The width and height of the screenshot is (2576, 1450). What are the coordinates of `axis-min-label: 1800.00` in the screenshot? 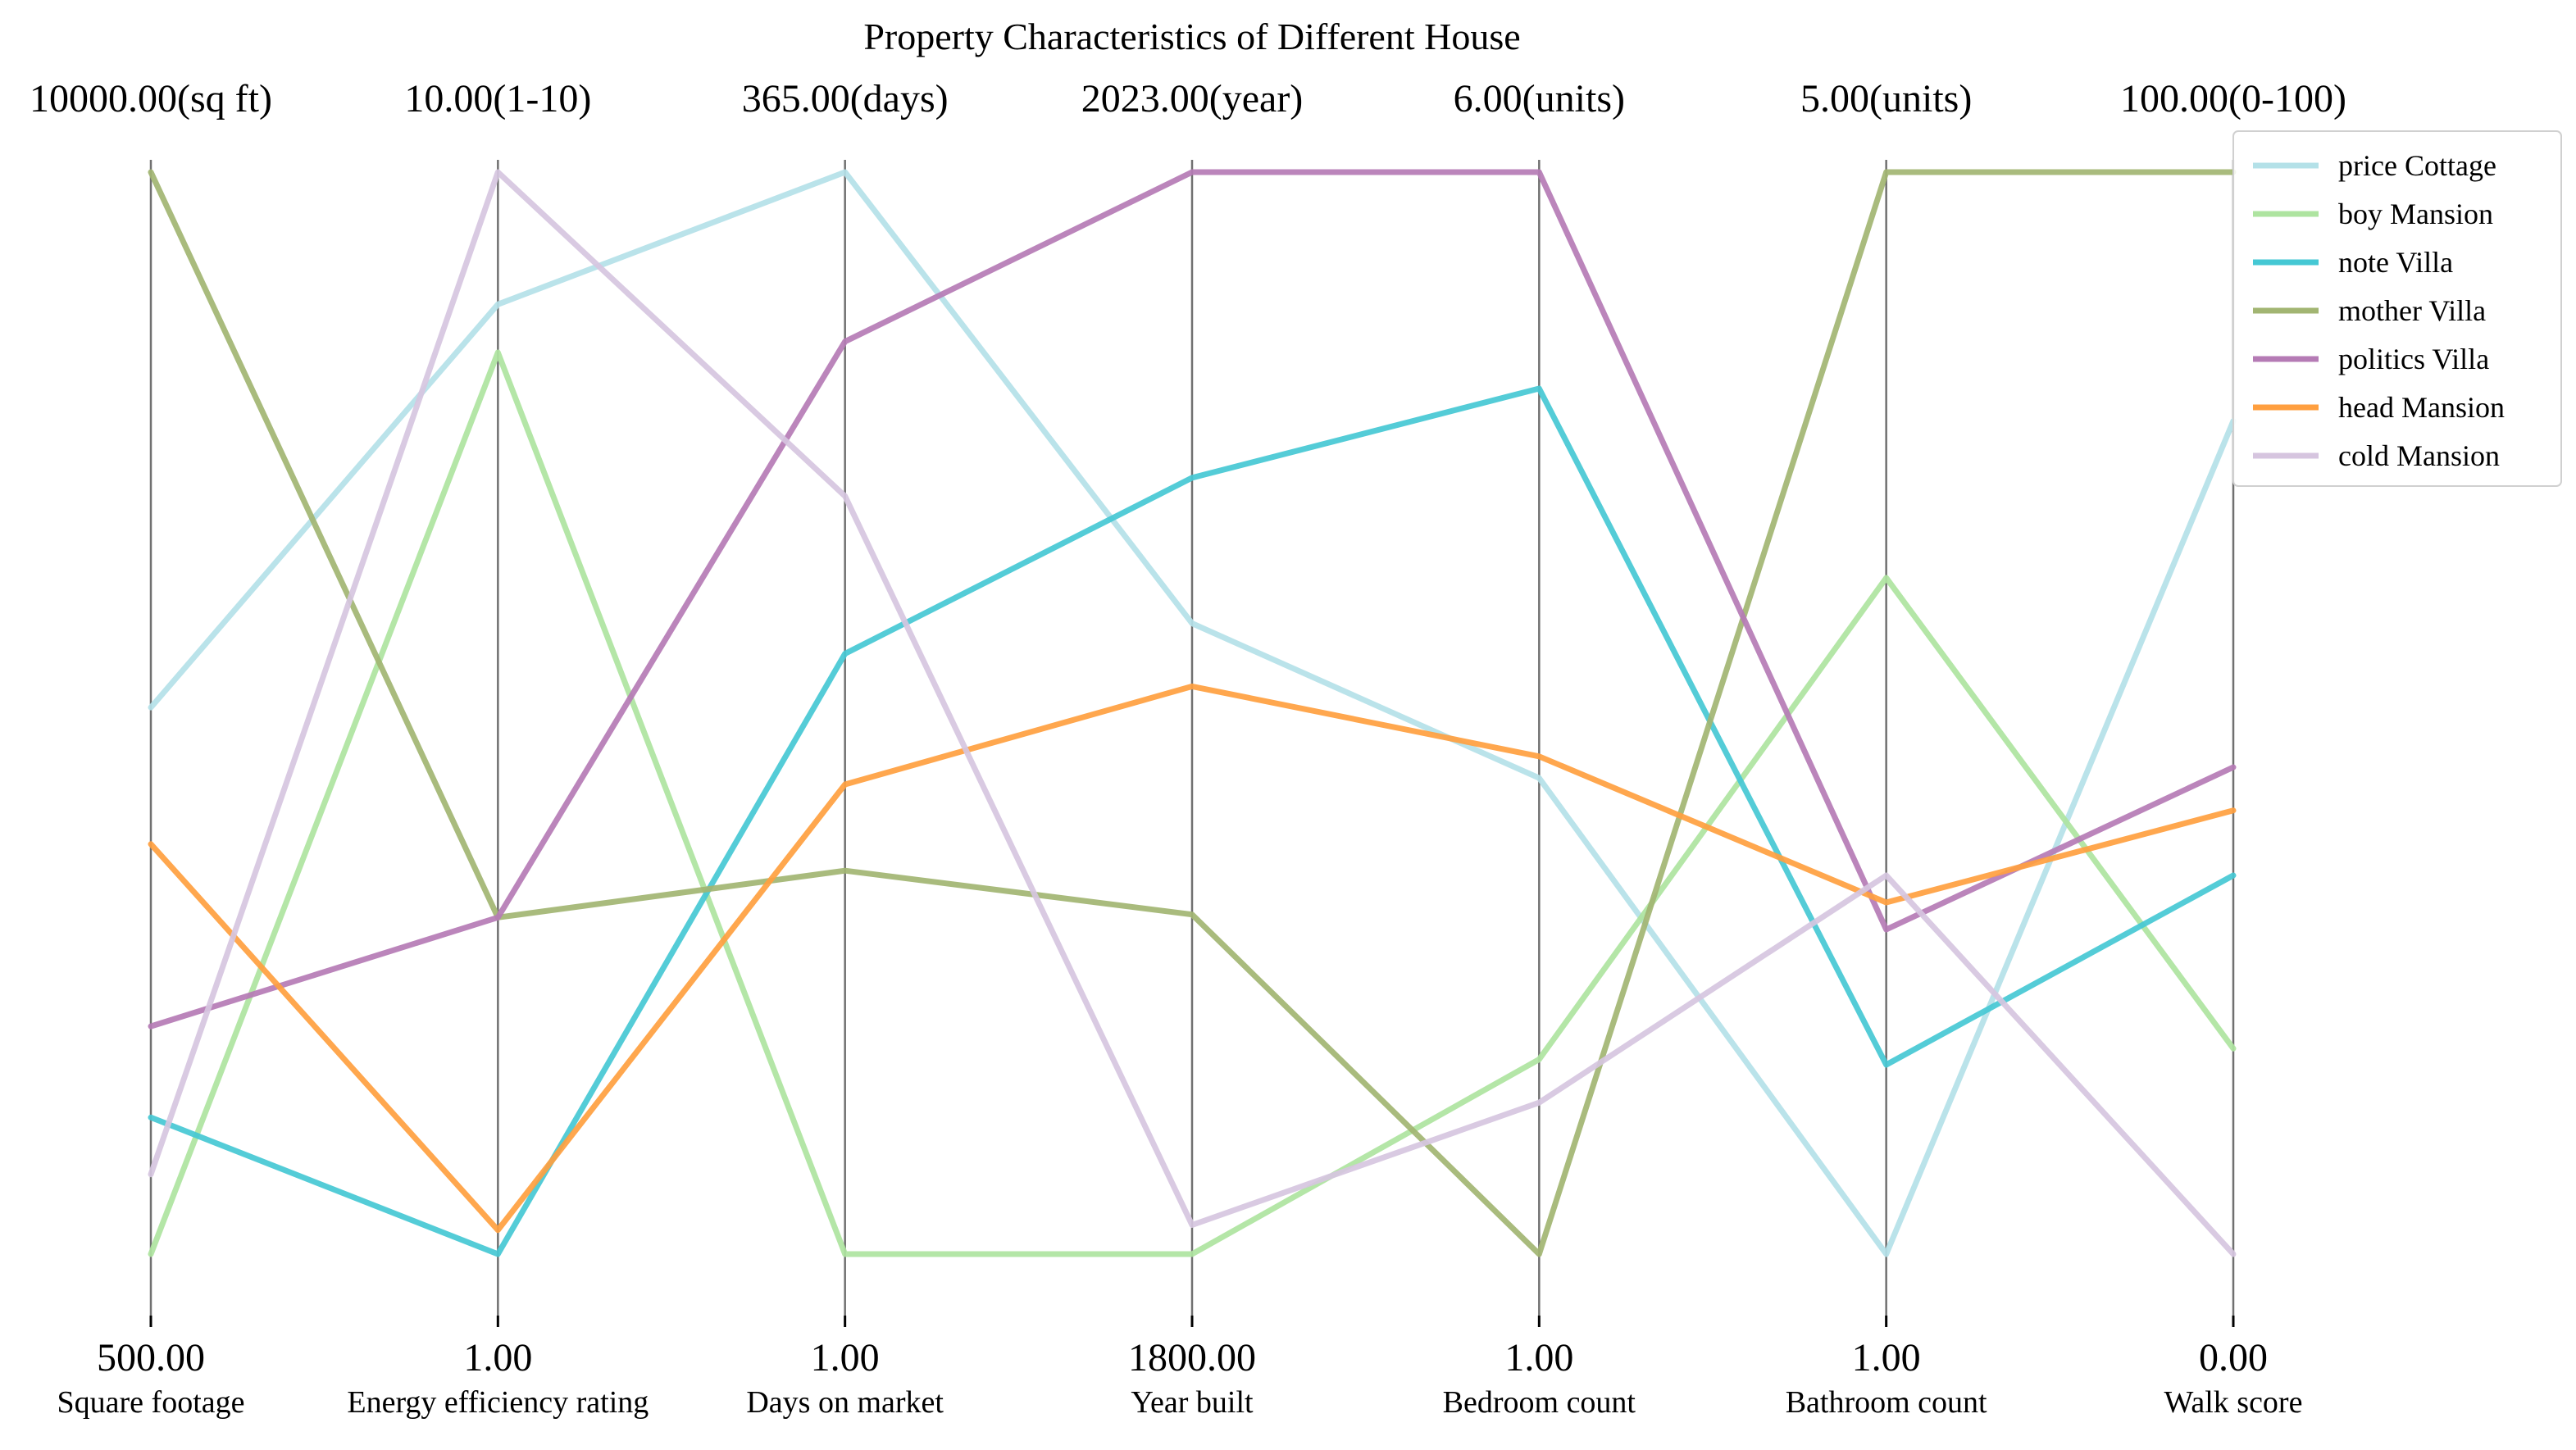 It's located at (1192, 1358).